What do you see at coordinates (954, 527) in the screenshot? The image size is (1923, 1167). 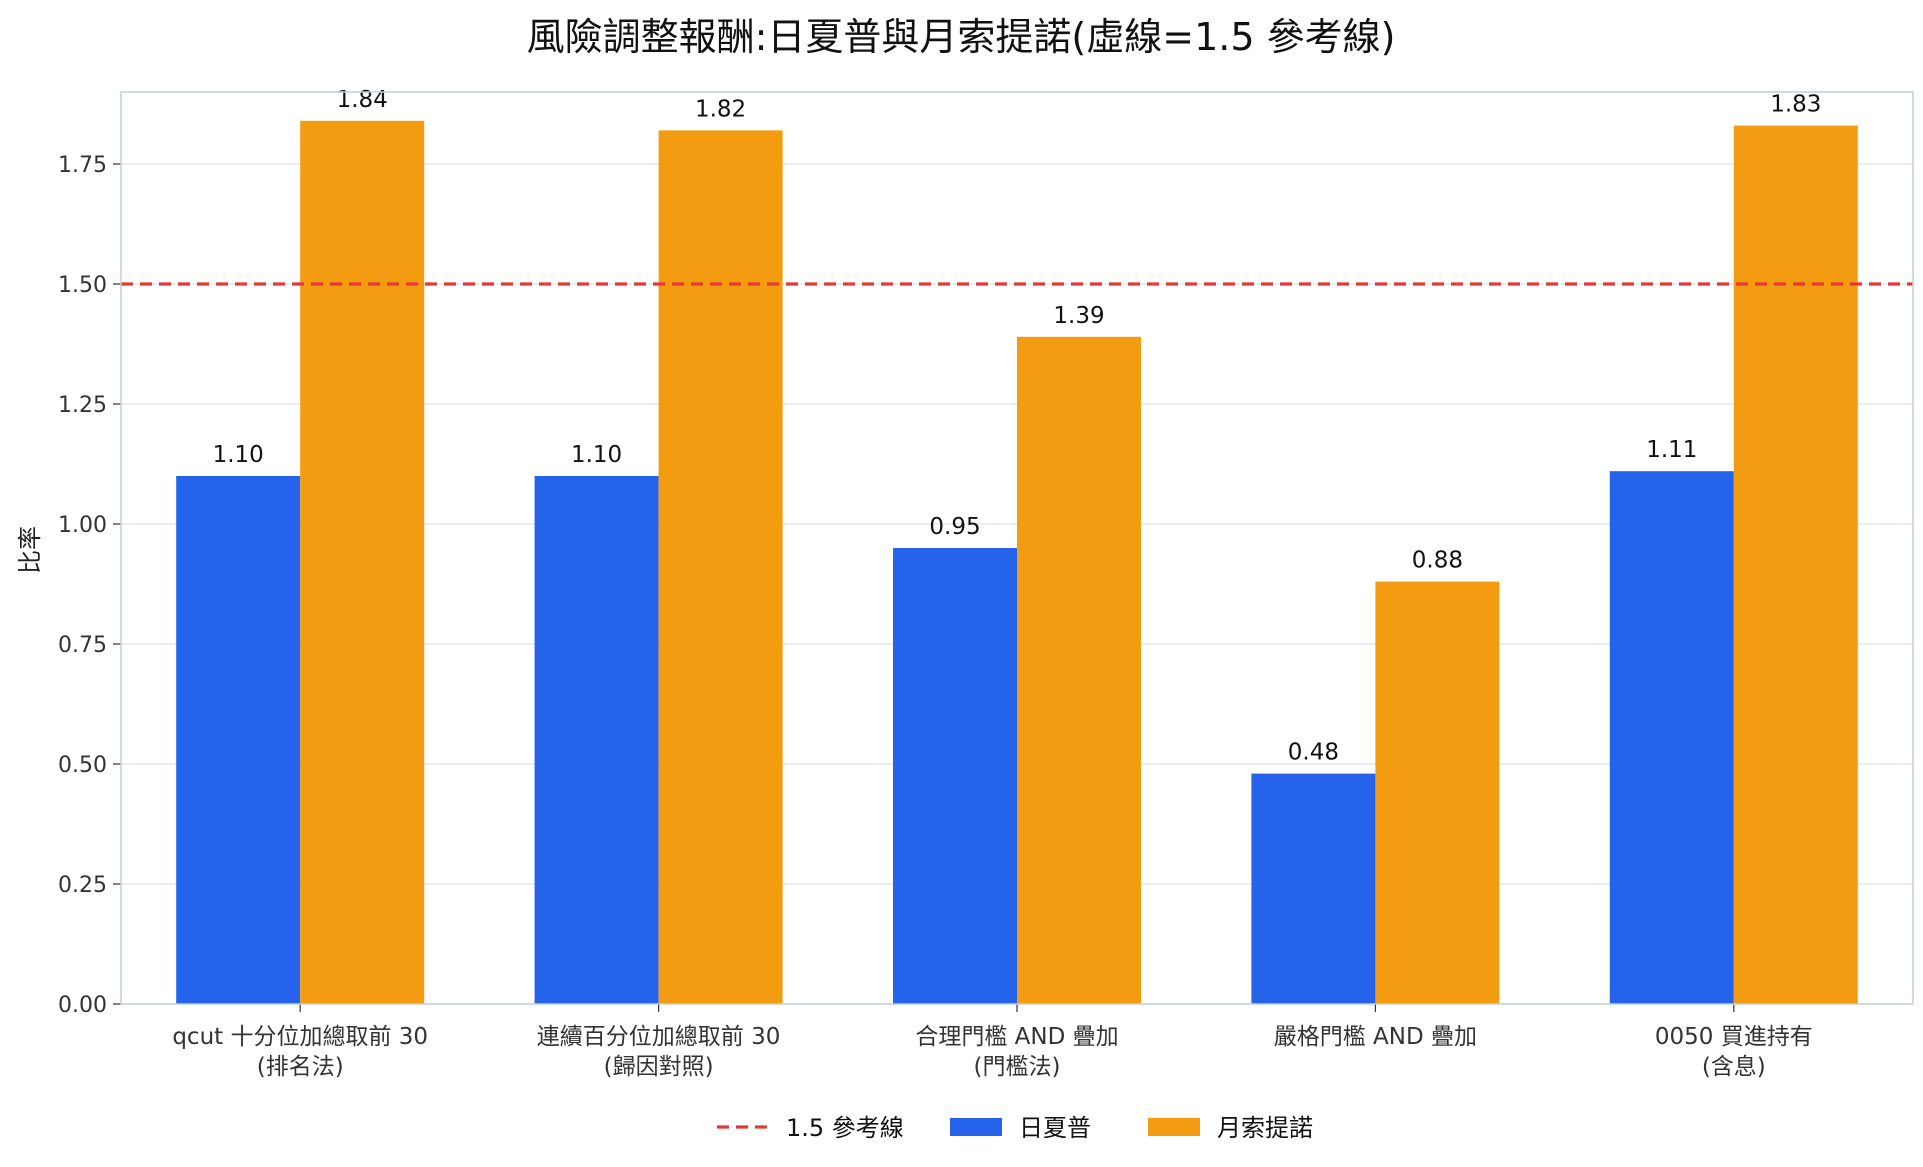 I see `data-label: 0.95` at bounding box center [954, 527].